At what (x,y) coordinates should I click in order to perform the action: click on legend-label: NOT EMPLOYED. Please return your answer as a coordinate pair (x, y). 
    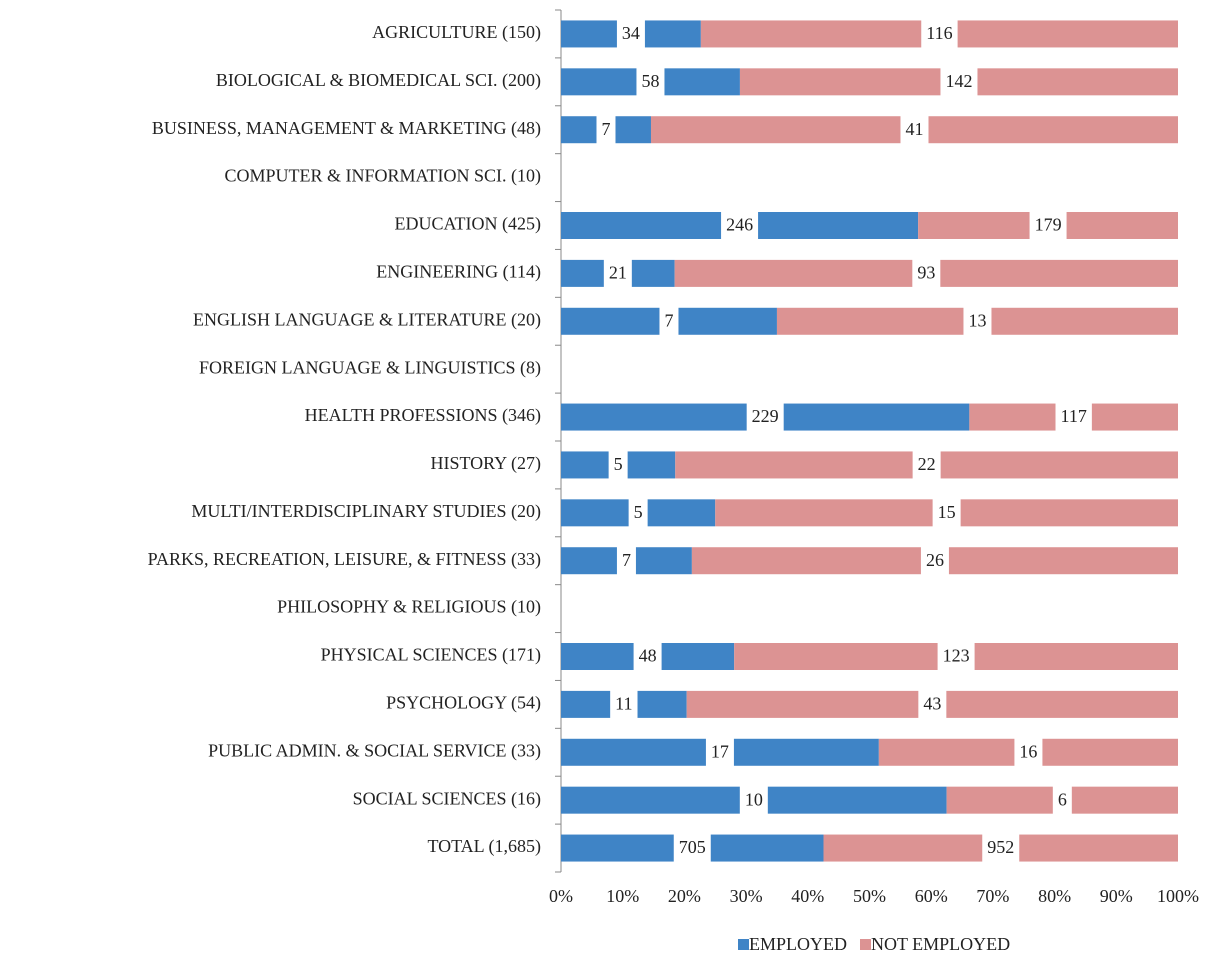
    Looking at the image, I should click on (940, 944).